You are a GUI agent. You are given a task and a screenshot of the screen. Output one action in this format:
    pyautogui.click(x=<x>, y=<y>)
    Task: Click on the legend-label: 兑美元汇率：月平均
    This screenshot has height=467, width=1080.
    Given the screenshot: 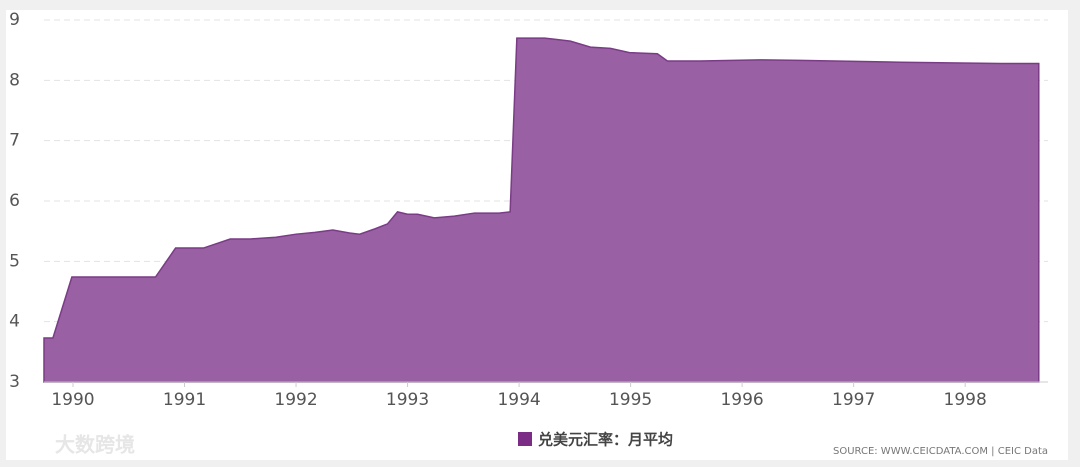 What is the action you would take?
    pyautogui.click(x=605, y=440)
    